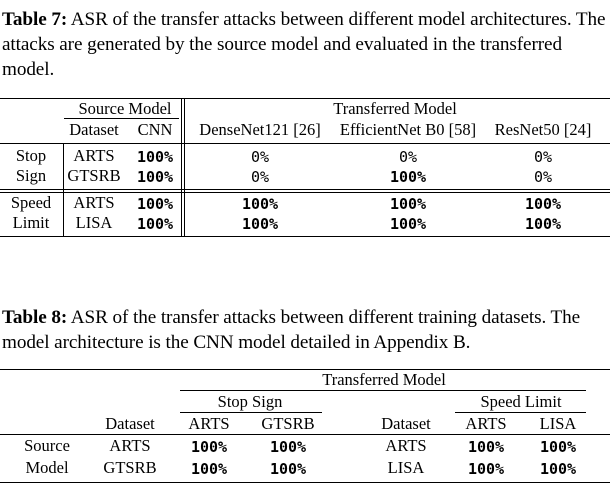 This screenshot has height=493, width=612. What do you see at coordinates (47, 445) in the screenshot?
I see `table8-row-label: Source` at bounding box center [47, 445].